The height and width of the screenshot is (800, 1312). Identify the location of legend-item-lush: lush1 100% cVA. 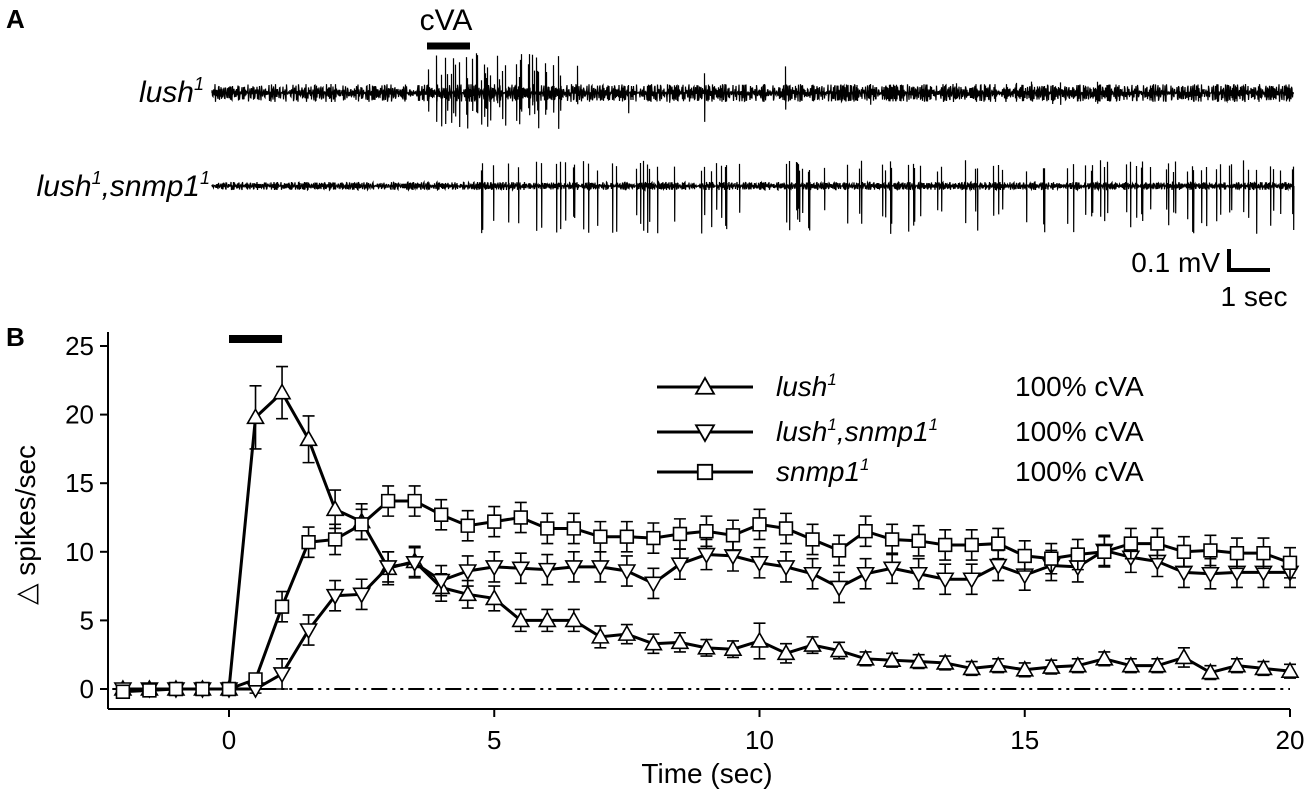
(900, 386).